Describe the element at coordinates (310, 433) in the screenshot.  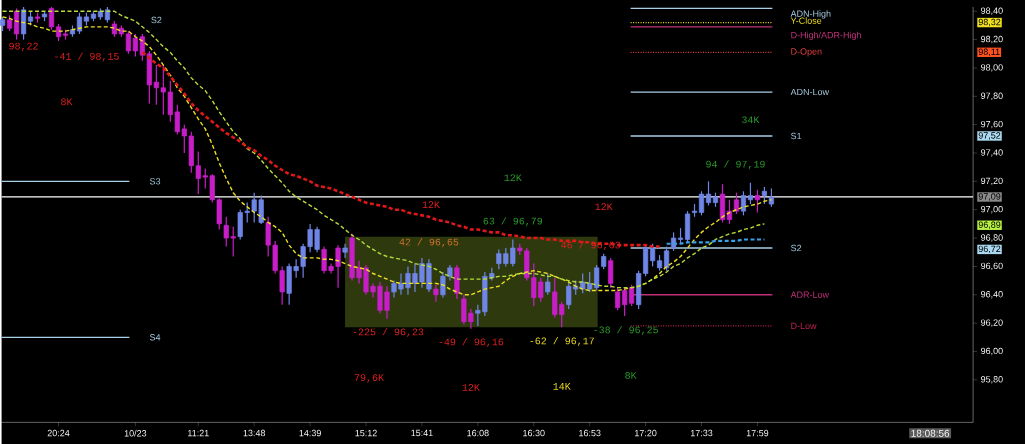
I see `x-tick-label: 14:39` at that location.